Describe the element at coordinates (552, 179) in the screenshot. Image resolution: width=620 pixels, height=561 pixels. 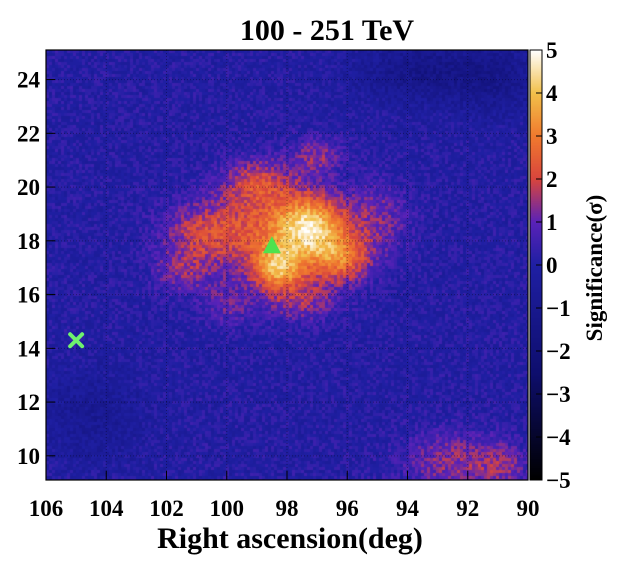
I see `colorbar-tick-label: 2` at that location.